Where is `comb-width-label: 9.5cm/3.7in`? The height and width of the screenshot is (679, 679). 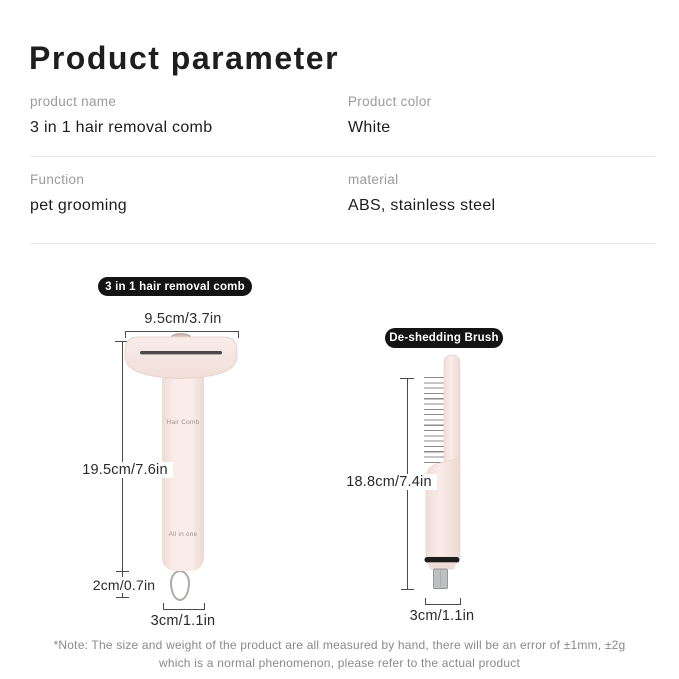 comb-width-label: 9.5cm/3.7in is located at coordinates (183, 319).